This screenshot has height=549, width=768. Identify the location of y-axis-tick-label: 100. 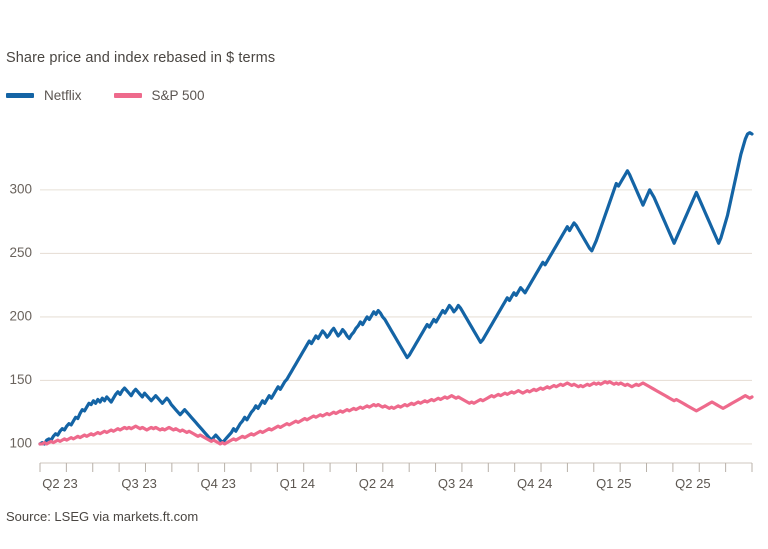
(20, 443).